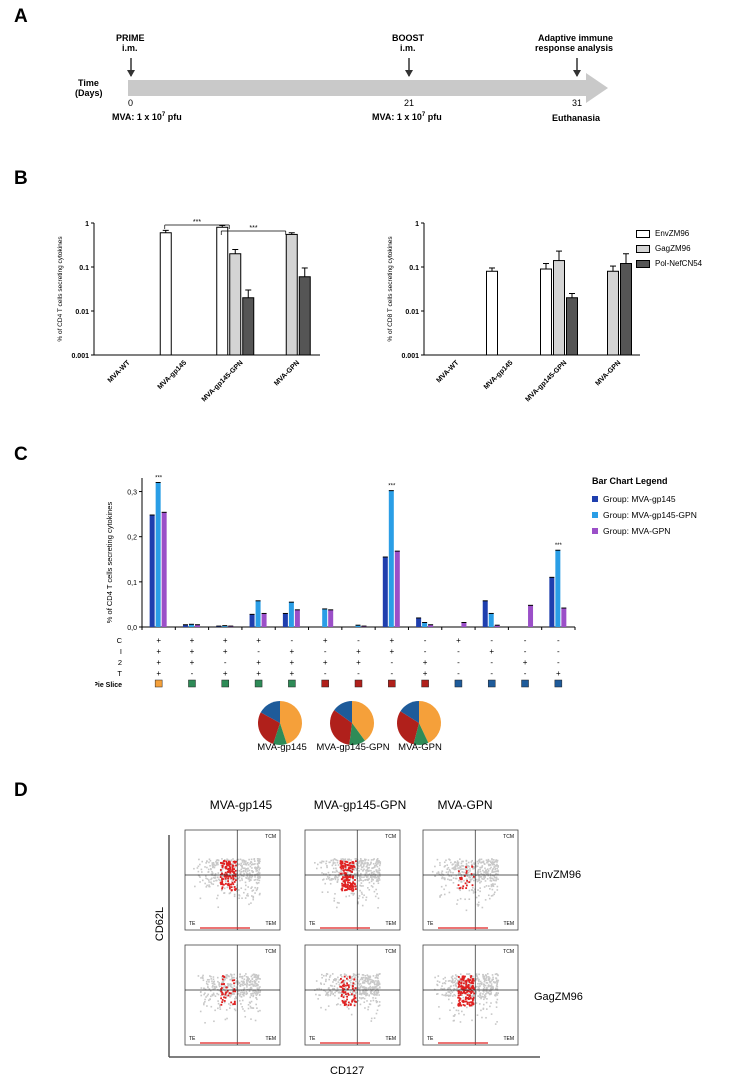 The height and width of the screenshot is (1087, 732). I want to click on quadrant-label-tcm: TCM, so click(270, 952).